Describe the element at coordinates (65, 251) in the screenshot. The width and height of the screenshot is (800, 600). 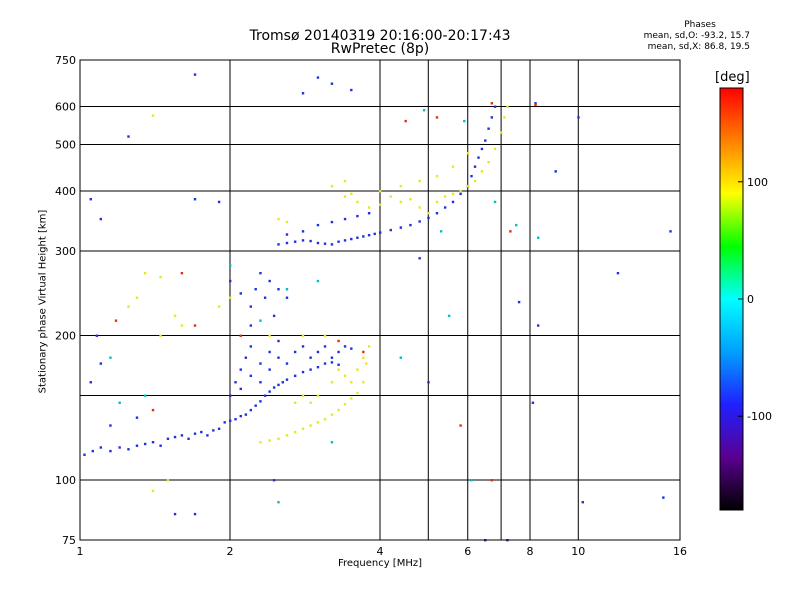
I see `y-tick-label: 300` at that location.